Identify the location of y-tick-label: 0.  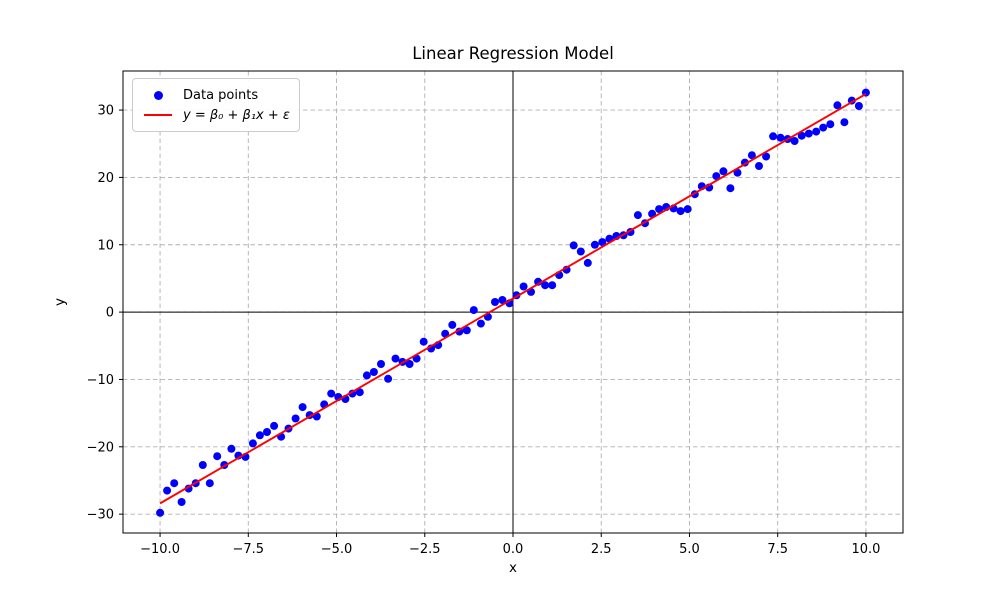
(110, 313).